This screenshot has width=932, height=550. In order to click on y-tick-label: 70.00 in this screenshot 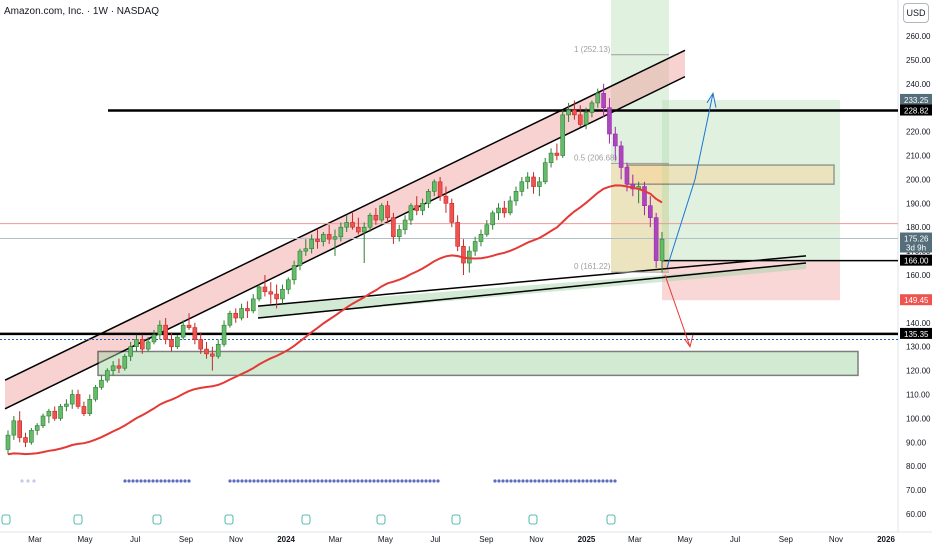, I will do `click(916, 490)`.